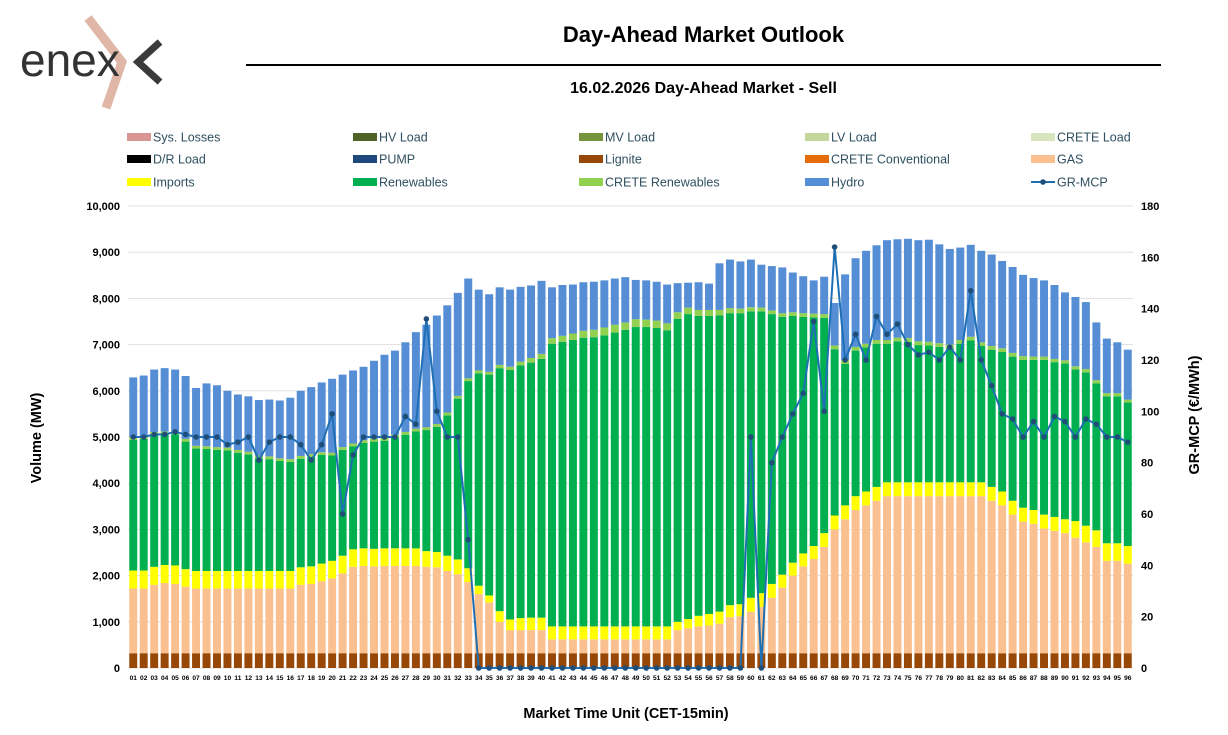 Image resolution: width=1228 pixels, height=735 pixels. What do you see at coordinates (835, 678) in the screenshot?
I see `x-tick-label: 68` at bounding box center [835, 678].